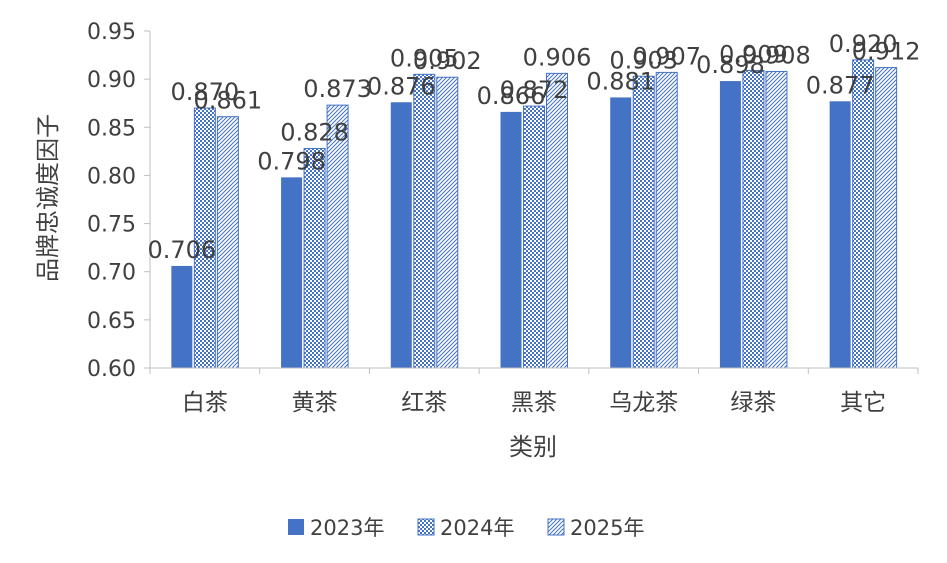  Describe the element at coordinates (863, 44) in the screenshot. I see `data-label: 0.920` at that location.